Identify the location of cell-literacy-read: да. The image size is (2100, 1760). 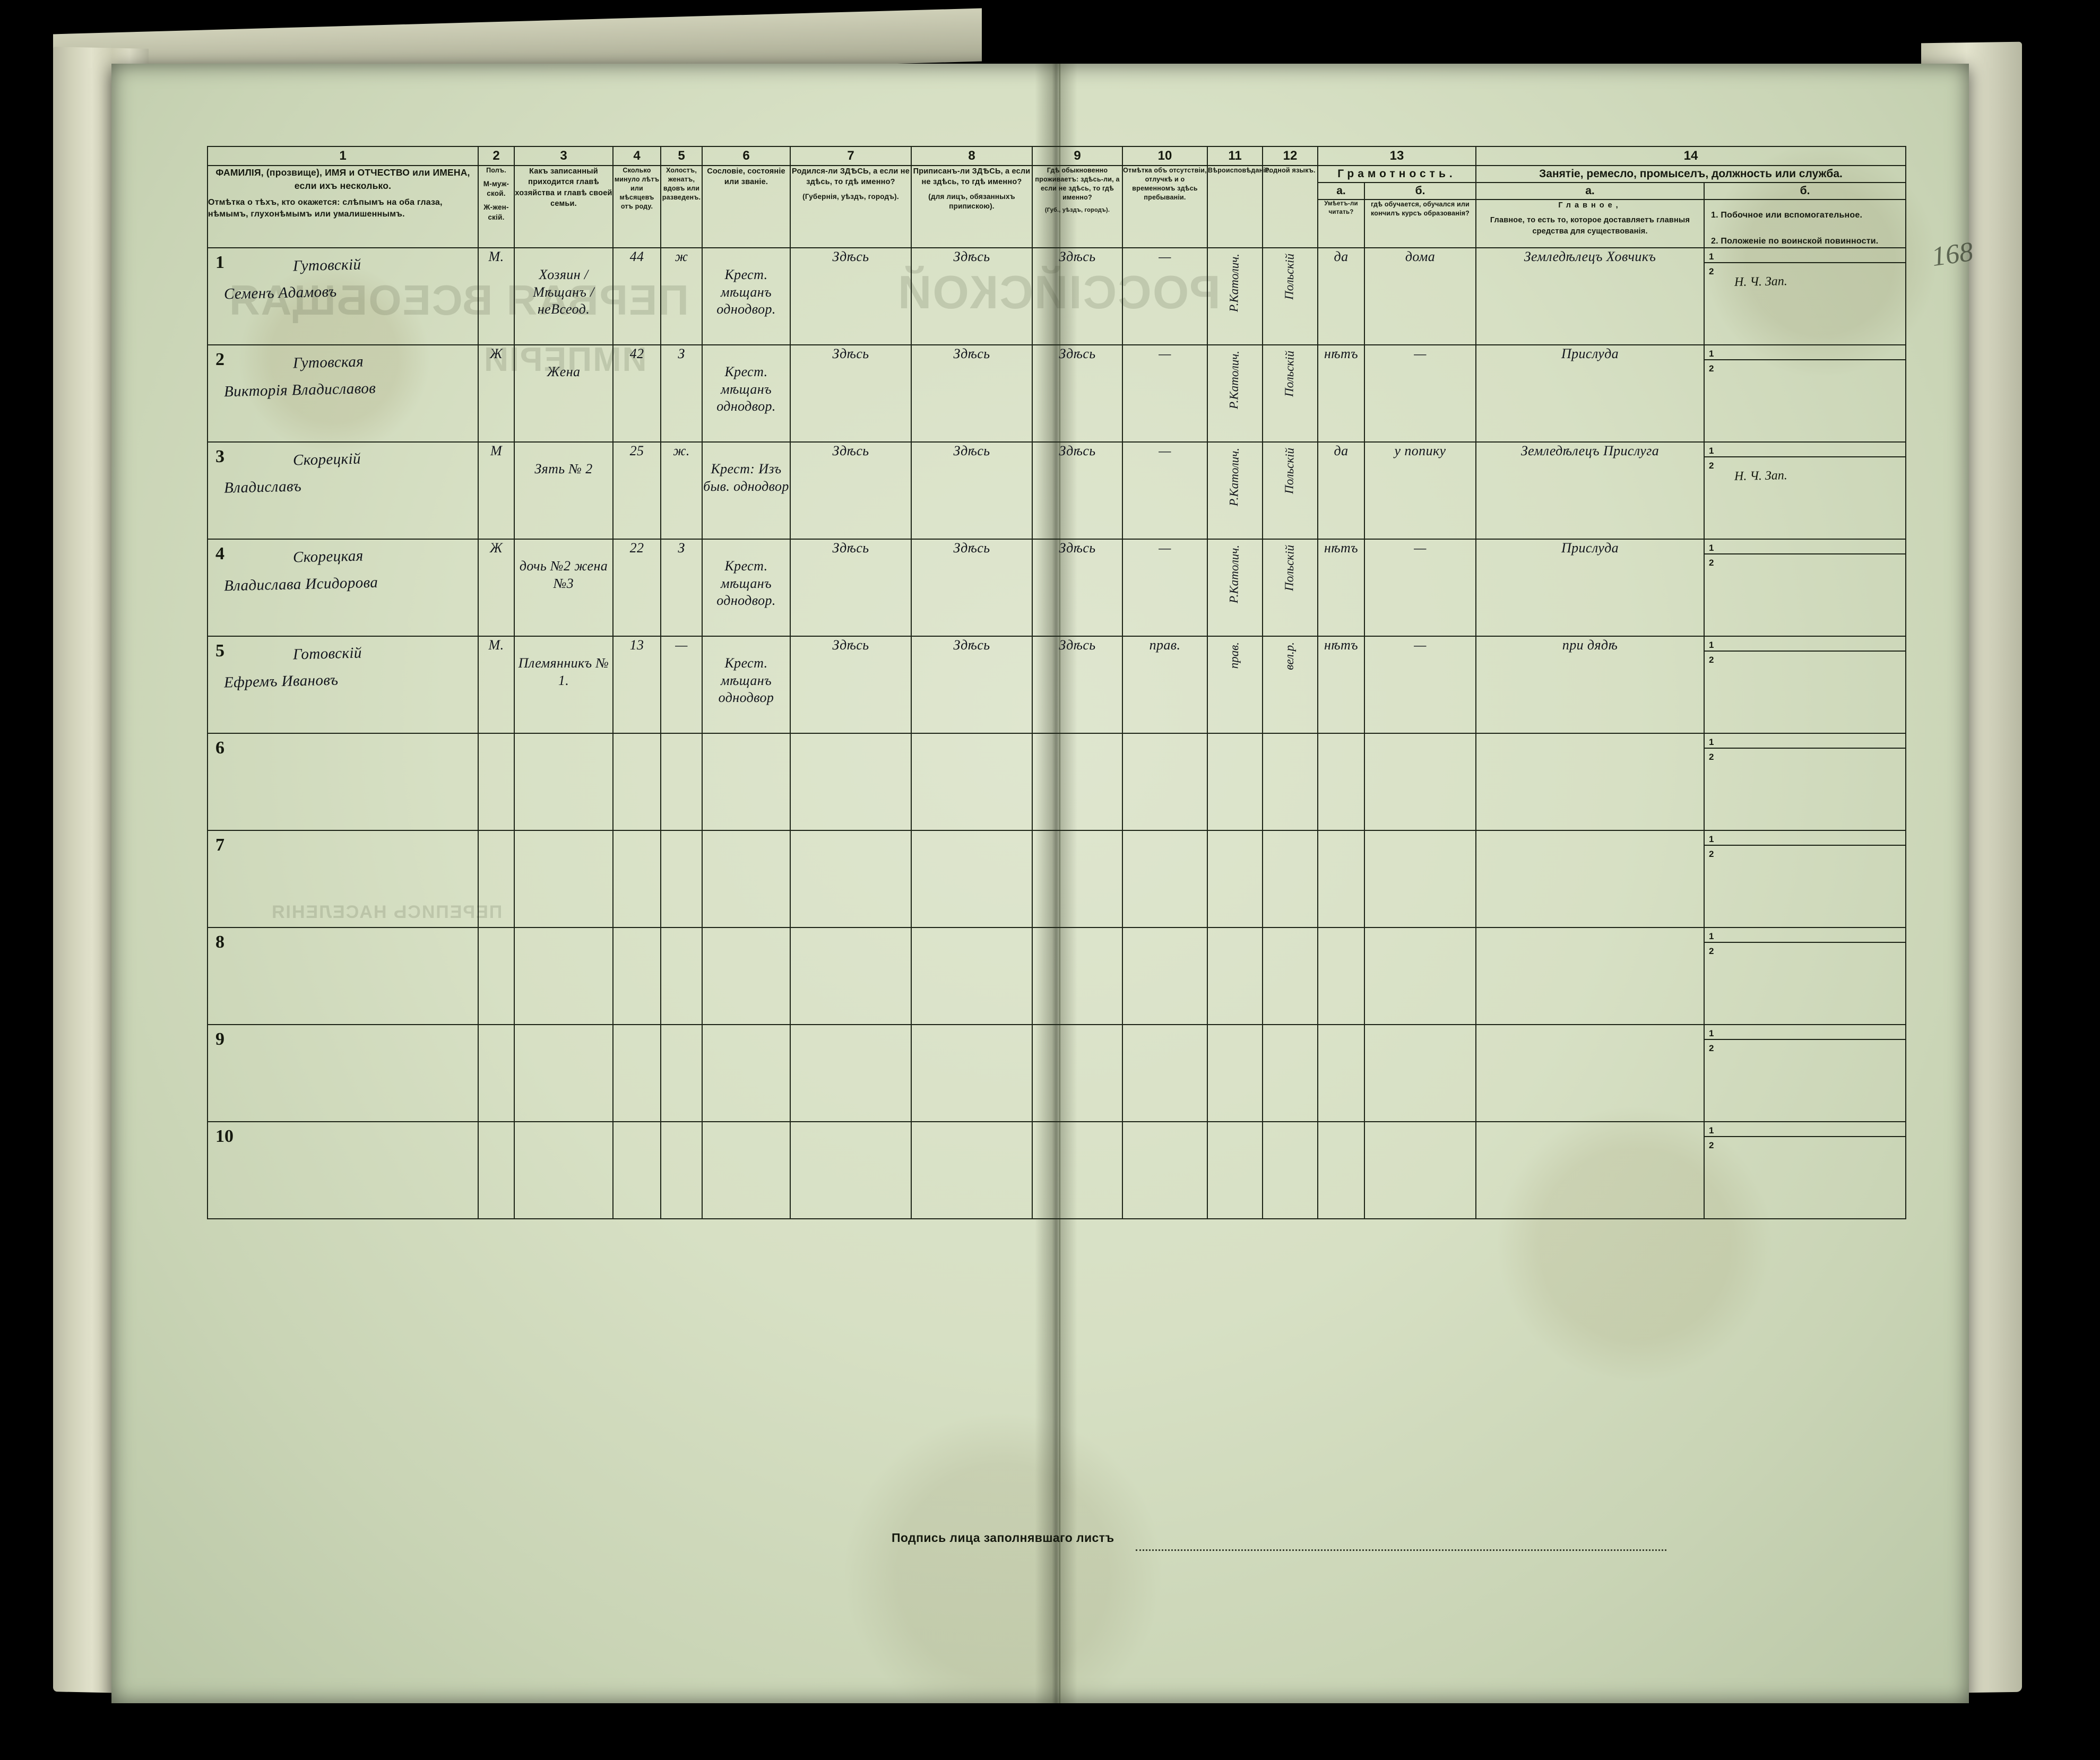
(1341, 491).